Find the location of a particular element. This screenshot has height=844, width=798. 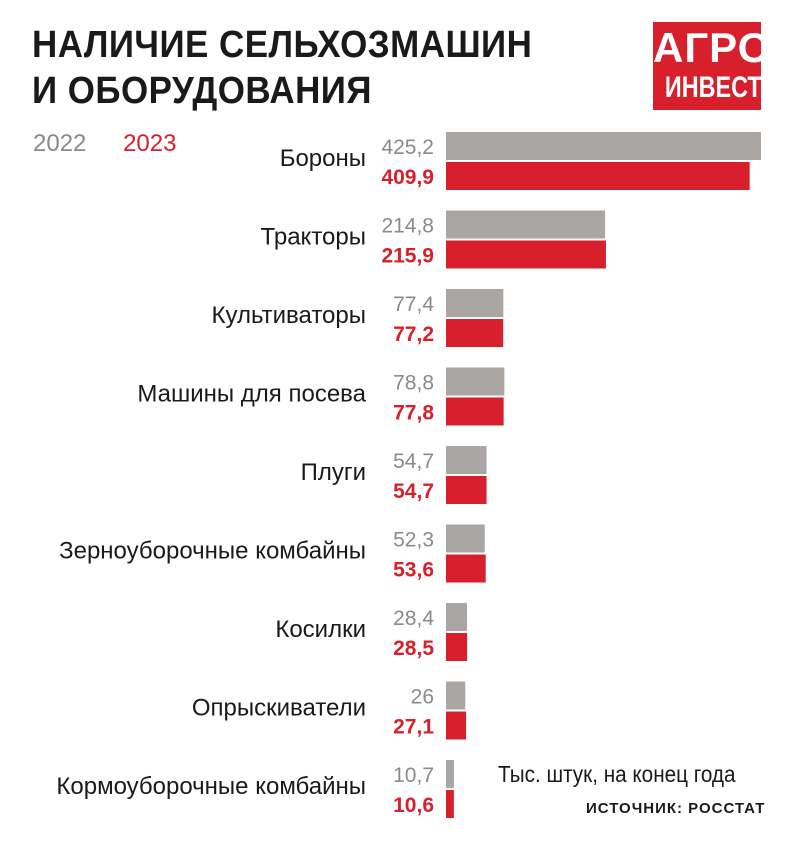

category-label: Машины для посева is located at coordinates (251, 394).